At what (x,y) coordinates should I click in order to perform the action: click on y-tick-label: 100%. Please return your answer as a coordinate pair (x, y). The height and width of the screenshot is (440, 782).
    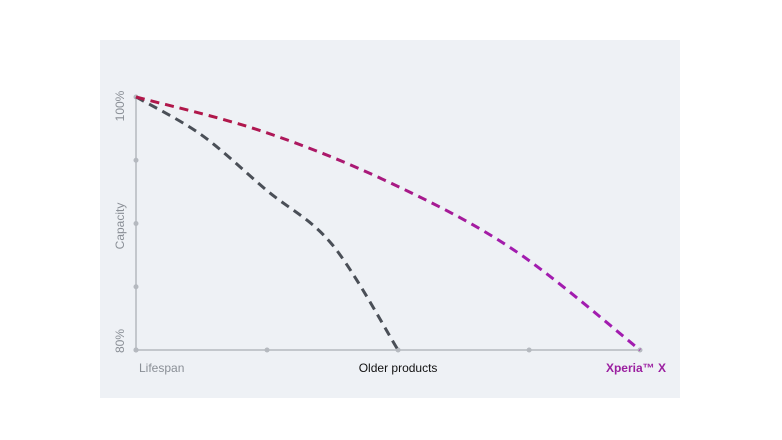
    Looking at the image, I should click on (120, 105).